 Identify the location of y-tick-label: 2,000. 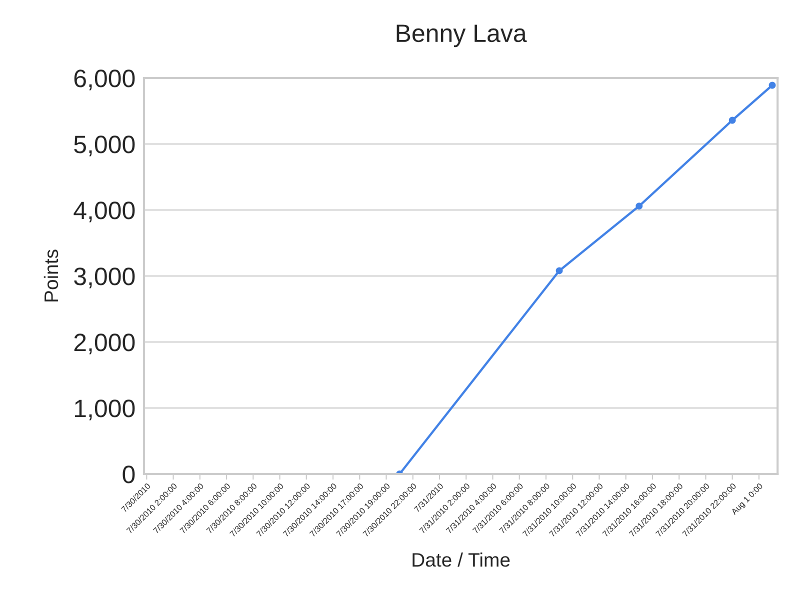
(104, 344).